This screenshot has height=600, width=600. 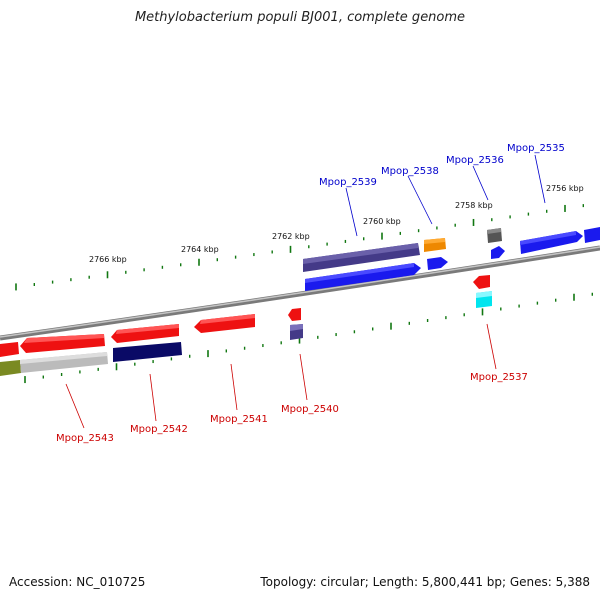 I want to click on gene-mpop-2537-red, so click(x=481, y=282).